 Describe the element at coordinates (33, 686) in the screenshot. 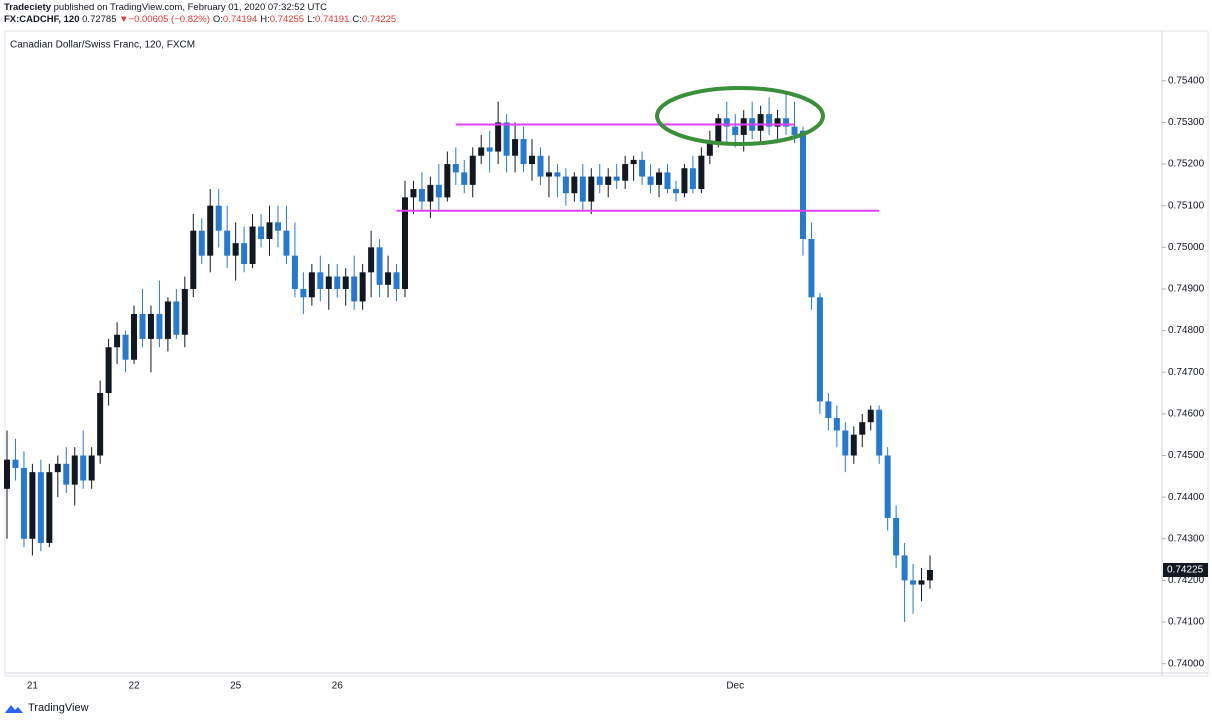

I see `x-tick-label: 21` at that location.